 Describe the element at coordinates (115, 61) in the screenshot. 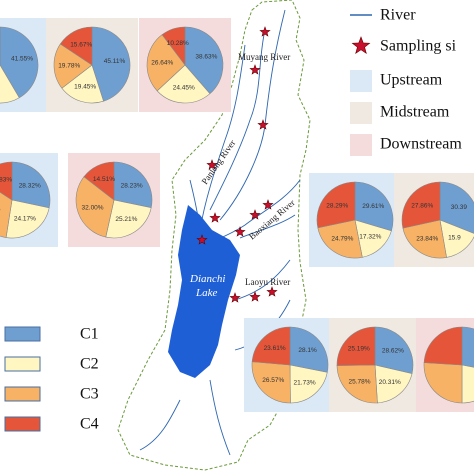

I see `pie-label: 45.11%` at that location.